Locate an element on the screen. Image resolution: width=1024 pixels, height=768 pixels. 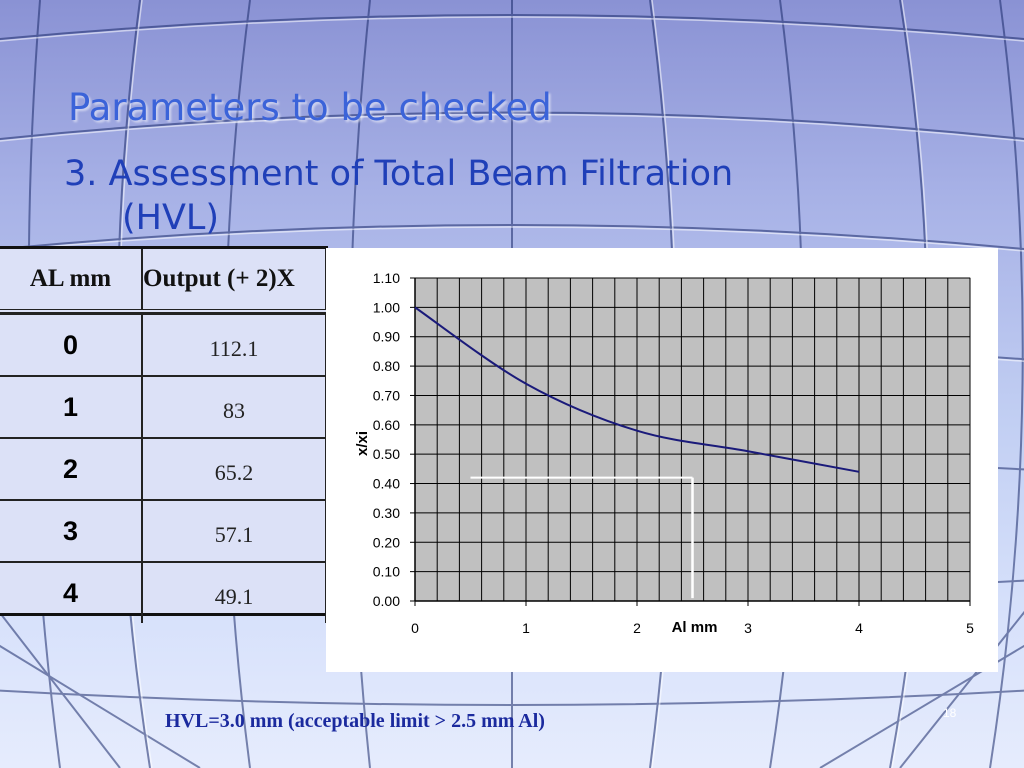
table-row: 2 65.2 is located at coordinates (164, 468).